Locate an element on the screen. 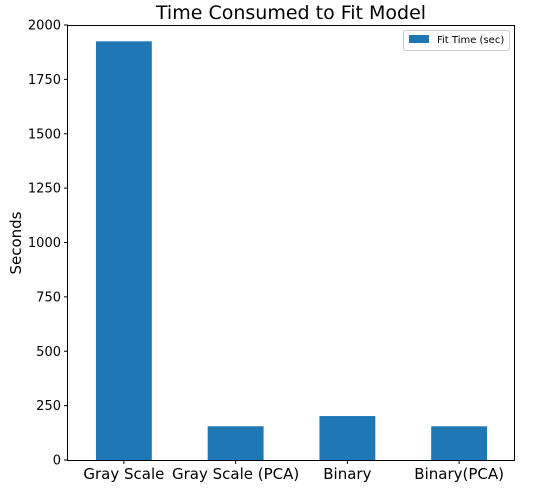 The image size is (537, 491). y-axis-ticks: 0 250 500 750 1000 1250 1500 1750 2000 is located at coordinates (48, 244).